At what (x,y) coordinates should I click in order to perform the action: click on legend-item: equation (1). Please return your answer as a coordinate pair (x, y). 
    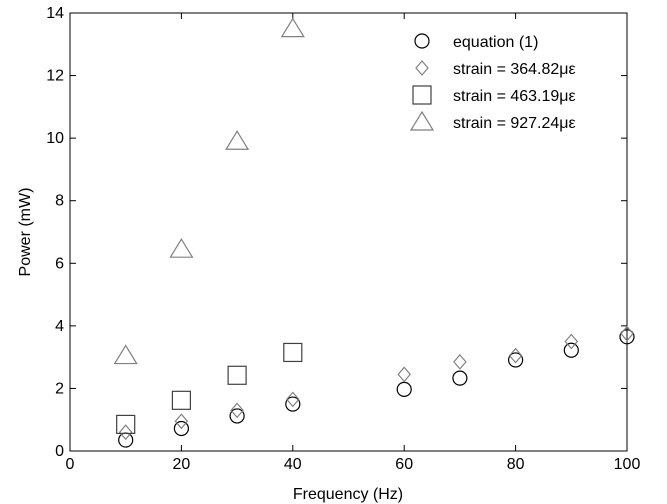
    Looking at the image, I should click on (476, 42).